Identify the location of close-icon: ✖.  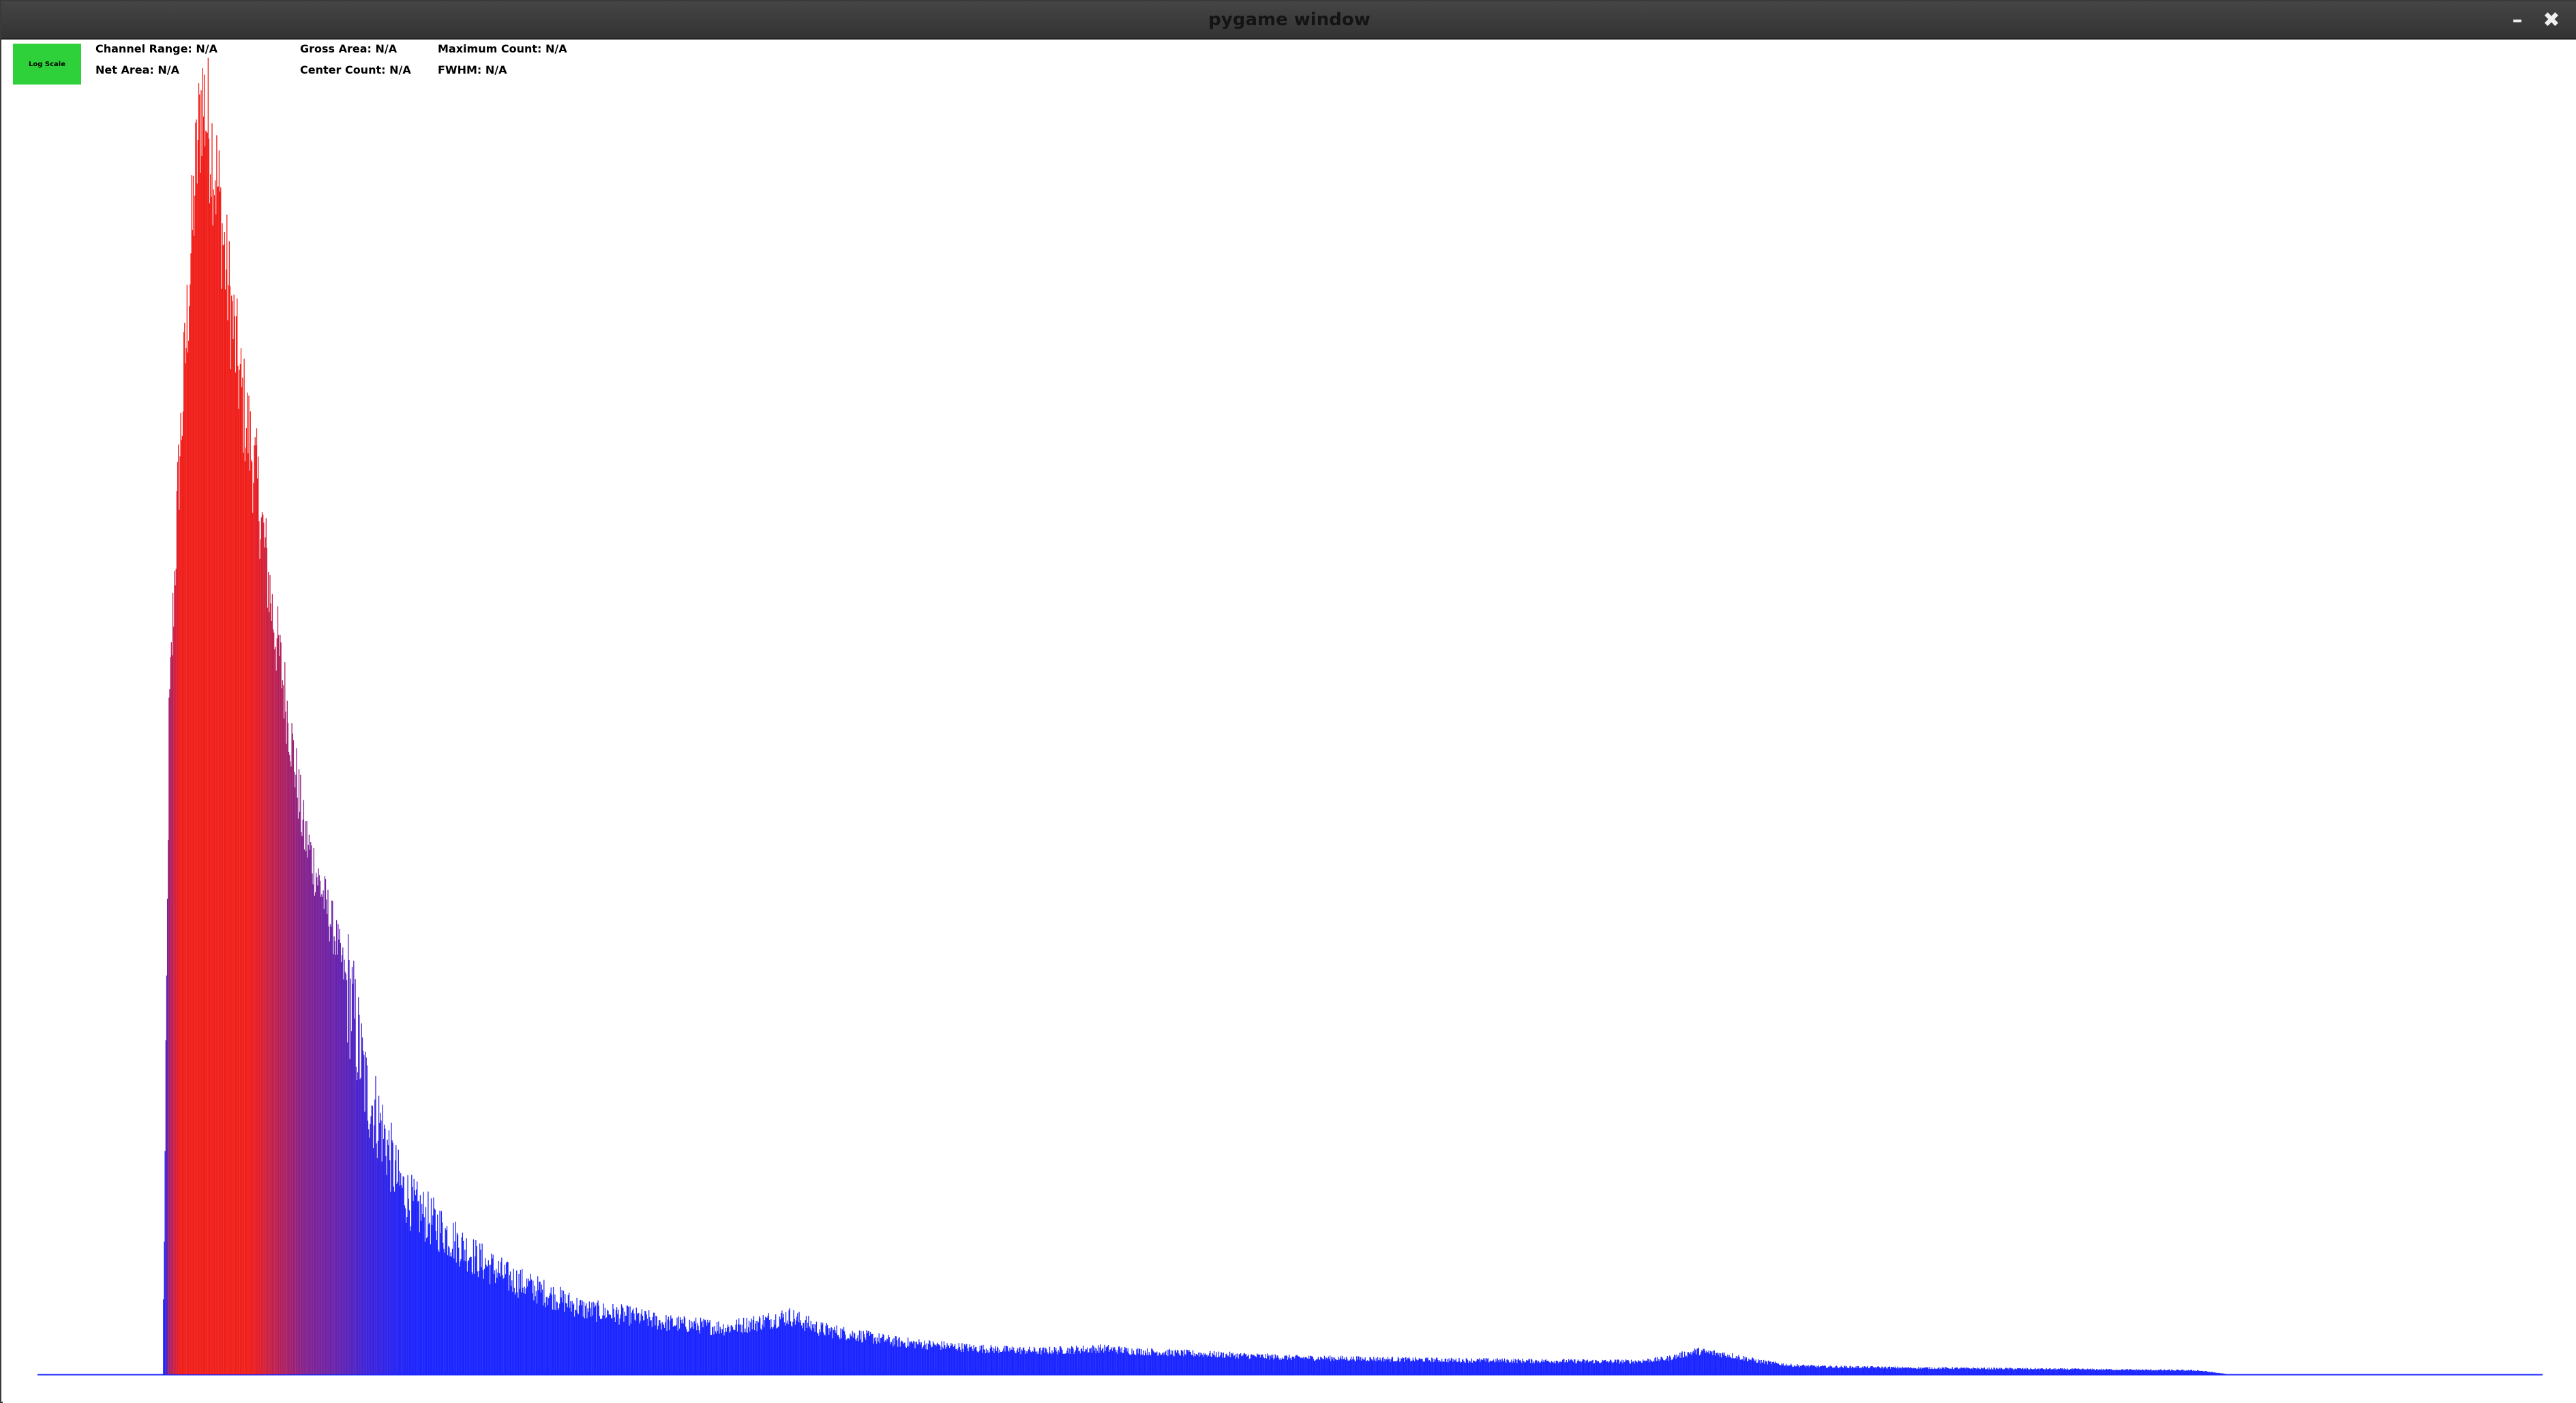
(2551, 20).